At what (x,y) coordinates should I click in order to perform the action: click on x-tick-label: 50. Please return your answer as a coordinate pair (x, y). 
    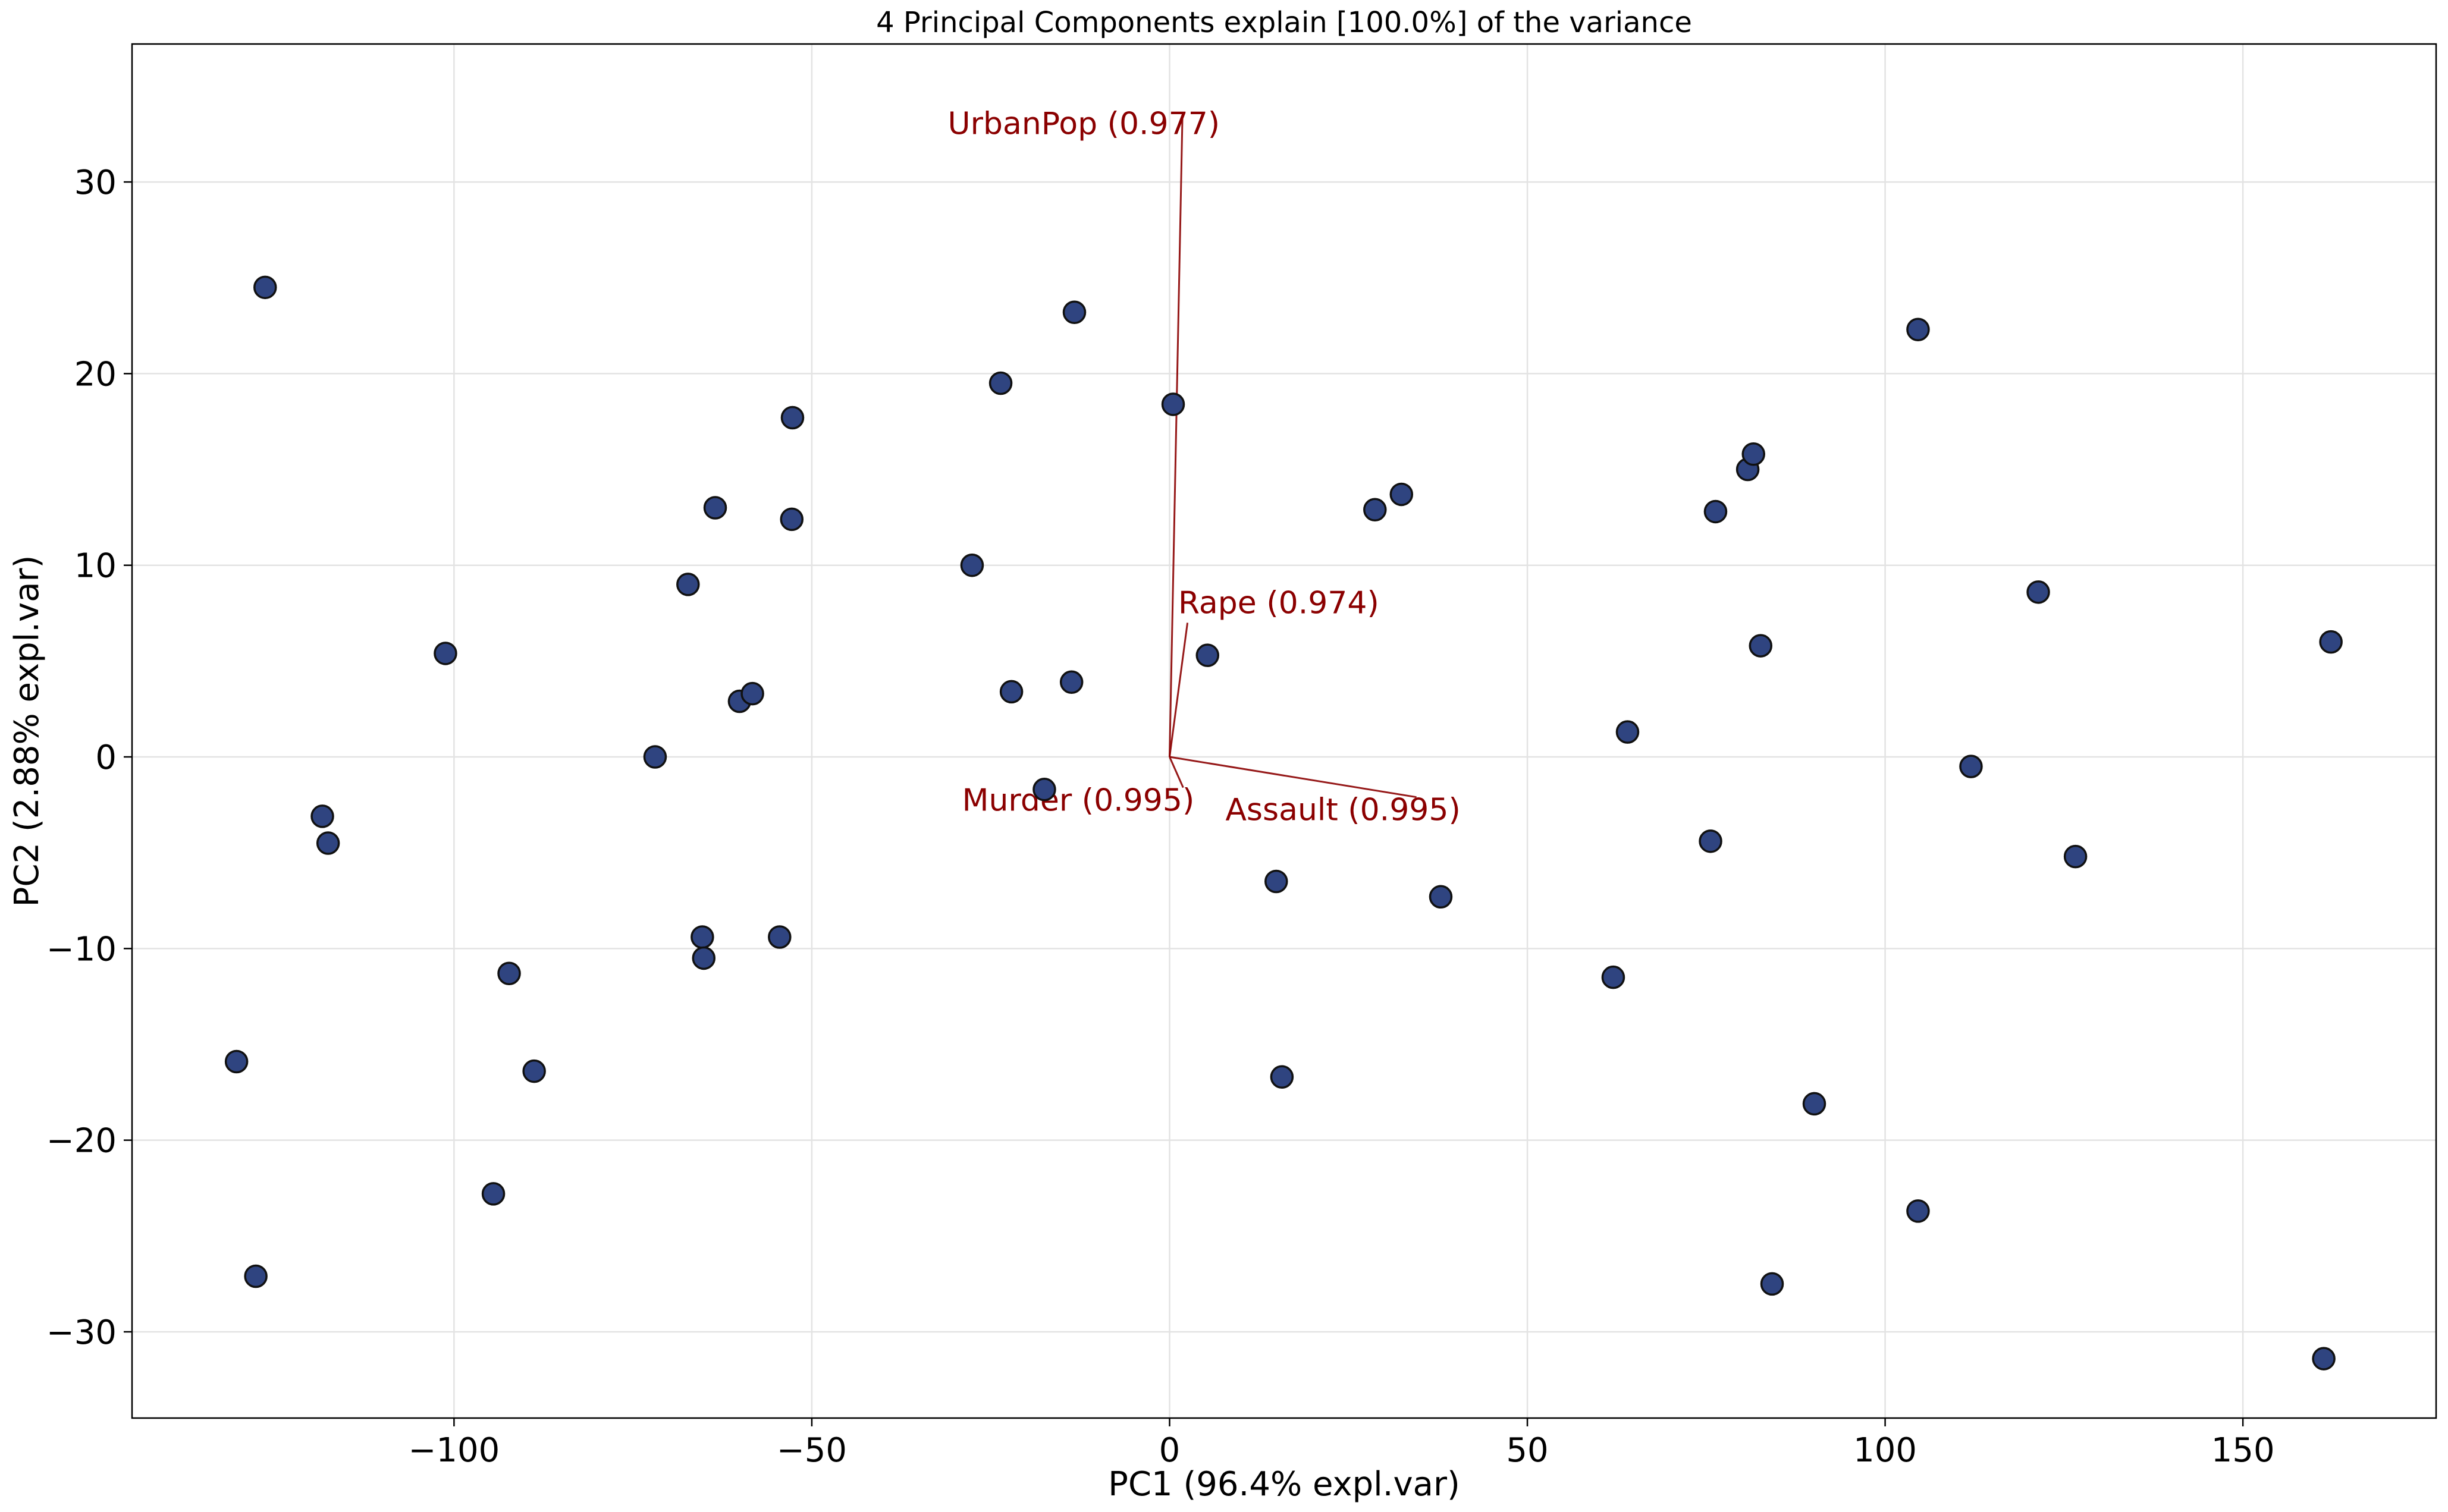
    Looking at the image, I should click on (1527, 1450).